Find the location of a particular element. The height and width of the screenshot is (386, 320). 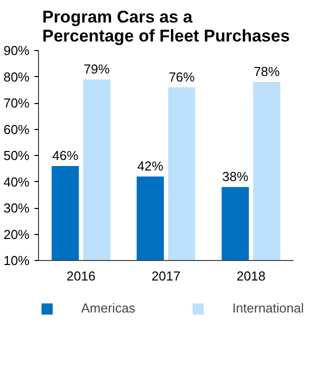

y-tick-label: 70% is located at coordinates (16, 103).